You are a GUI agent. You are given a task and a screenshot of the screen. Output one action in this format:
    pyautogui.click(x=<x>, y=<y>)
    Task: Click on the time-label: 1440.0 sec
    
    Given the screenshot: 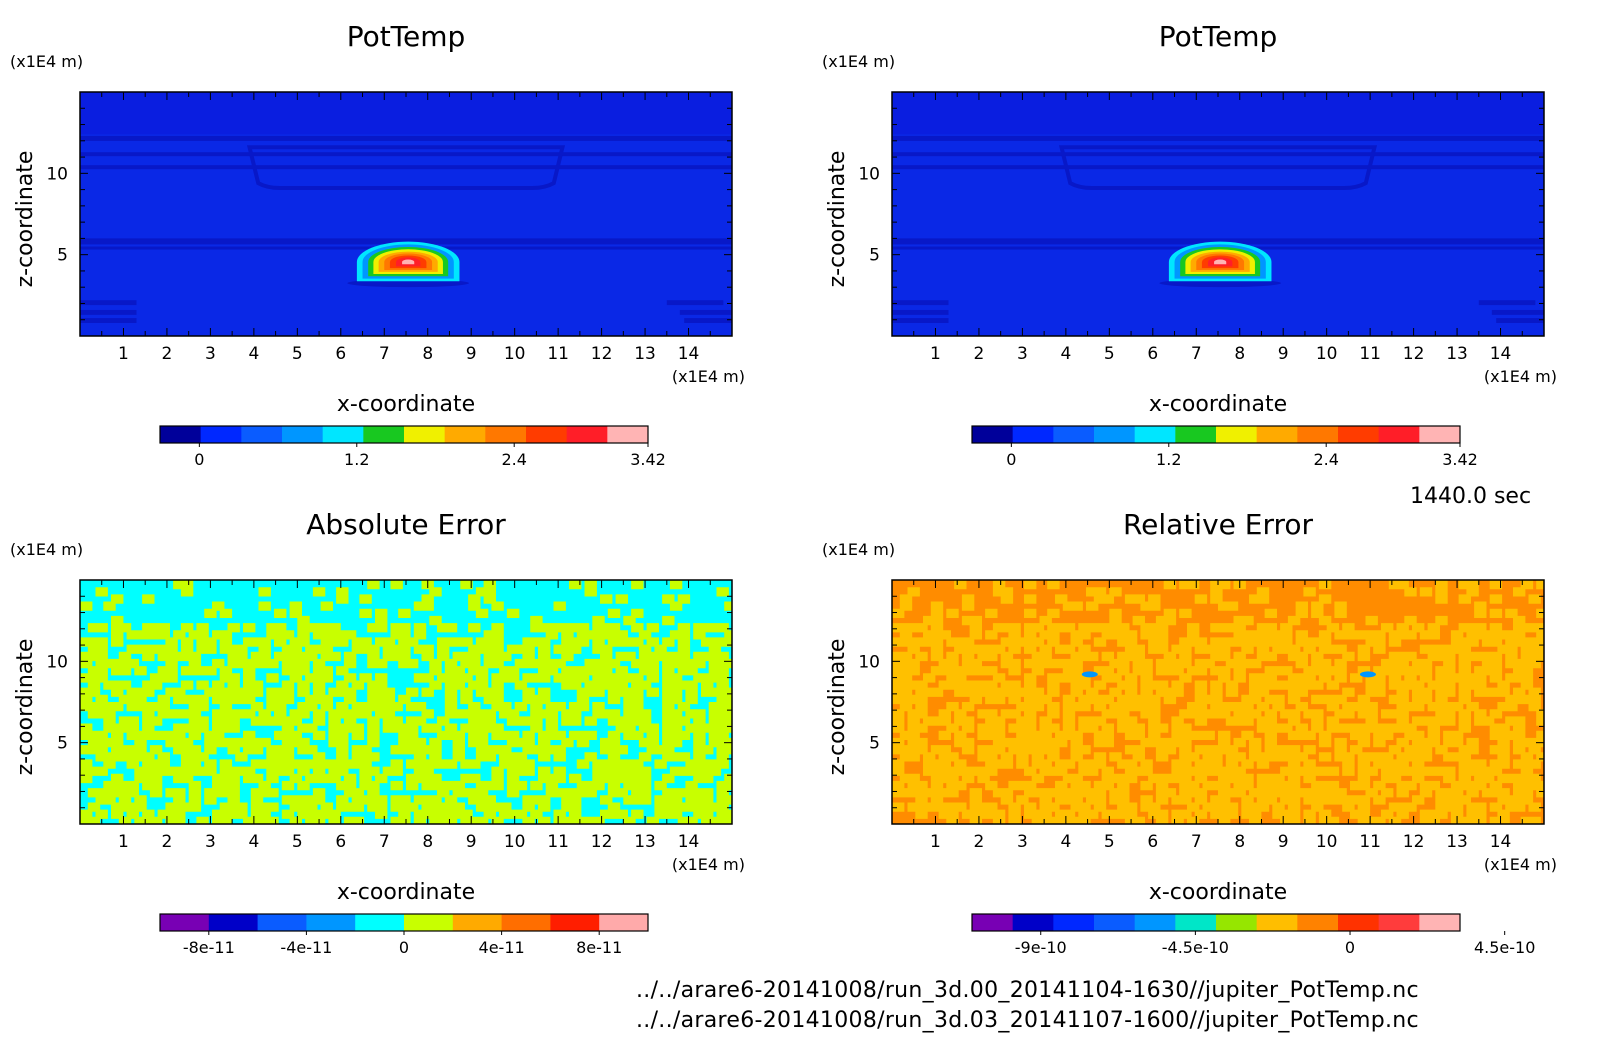 What is the action you would take?
    pyautogui.click(x=1471, y=496)
    